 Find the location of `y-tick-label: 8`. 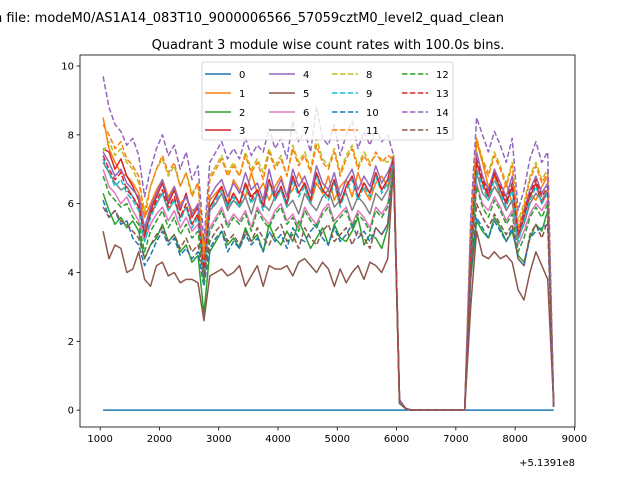

y-tick-label: 8 is located at coordinates (71, 135).